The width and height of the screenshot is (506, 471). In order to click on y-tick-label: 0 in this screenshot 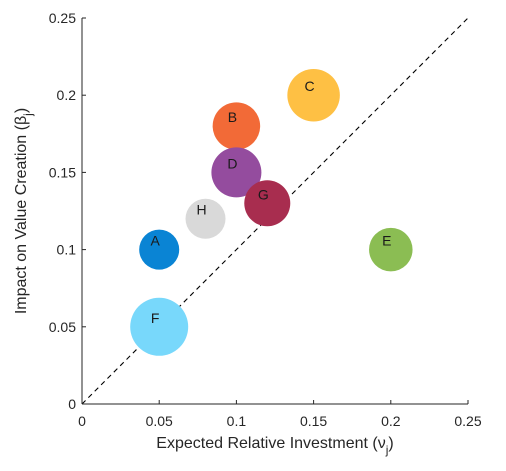, I will do `click(72, 404)`.